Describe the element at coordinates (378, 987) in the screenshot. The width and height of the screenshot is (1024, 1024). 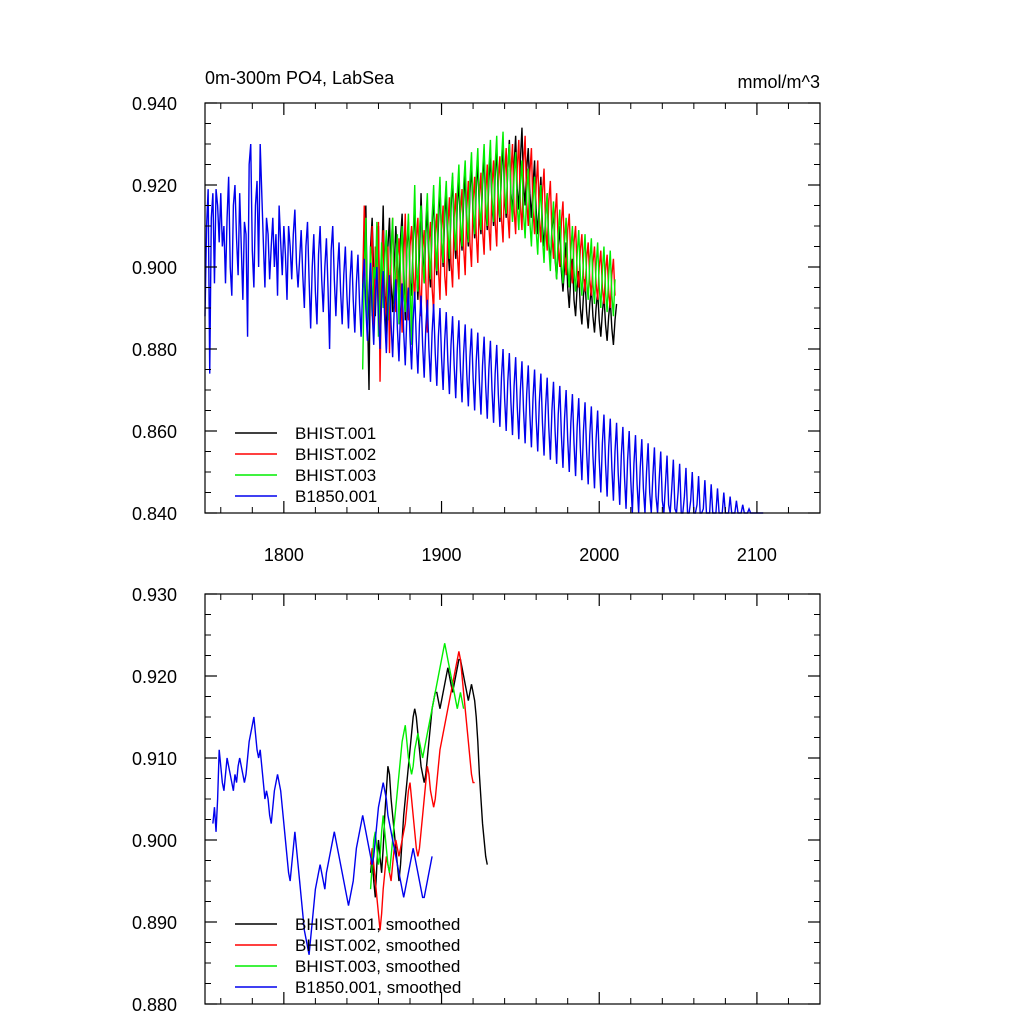
I see `bottom-panel-legend-label-3: B1850.001, smoothed` at that location.